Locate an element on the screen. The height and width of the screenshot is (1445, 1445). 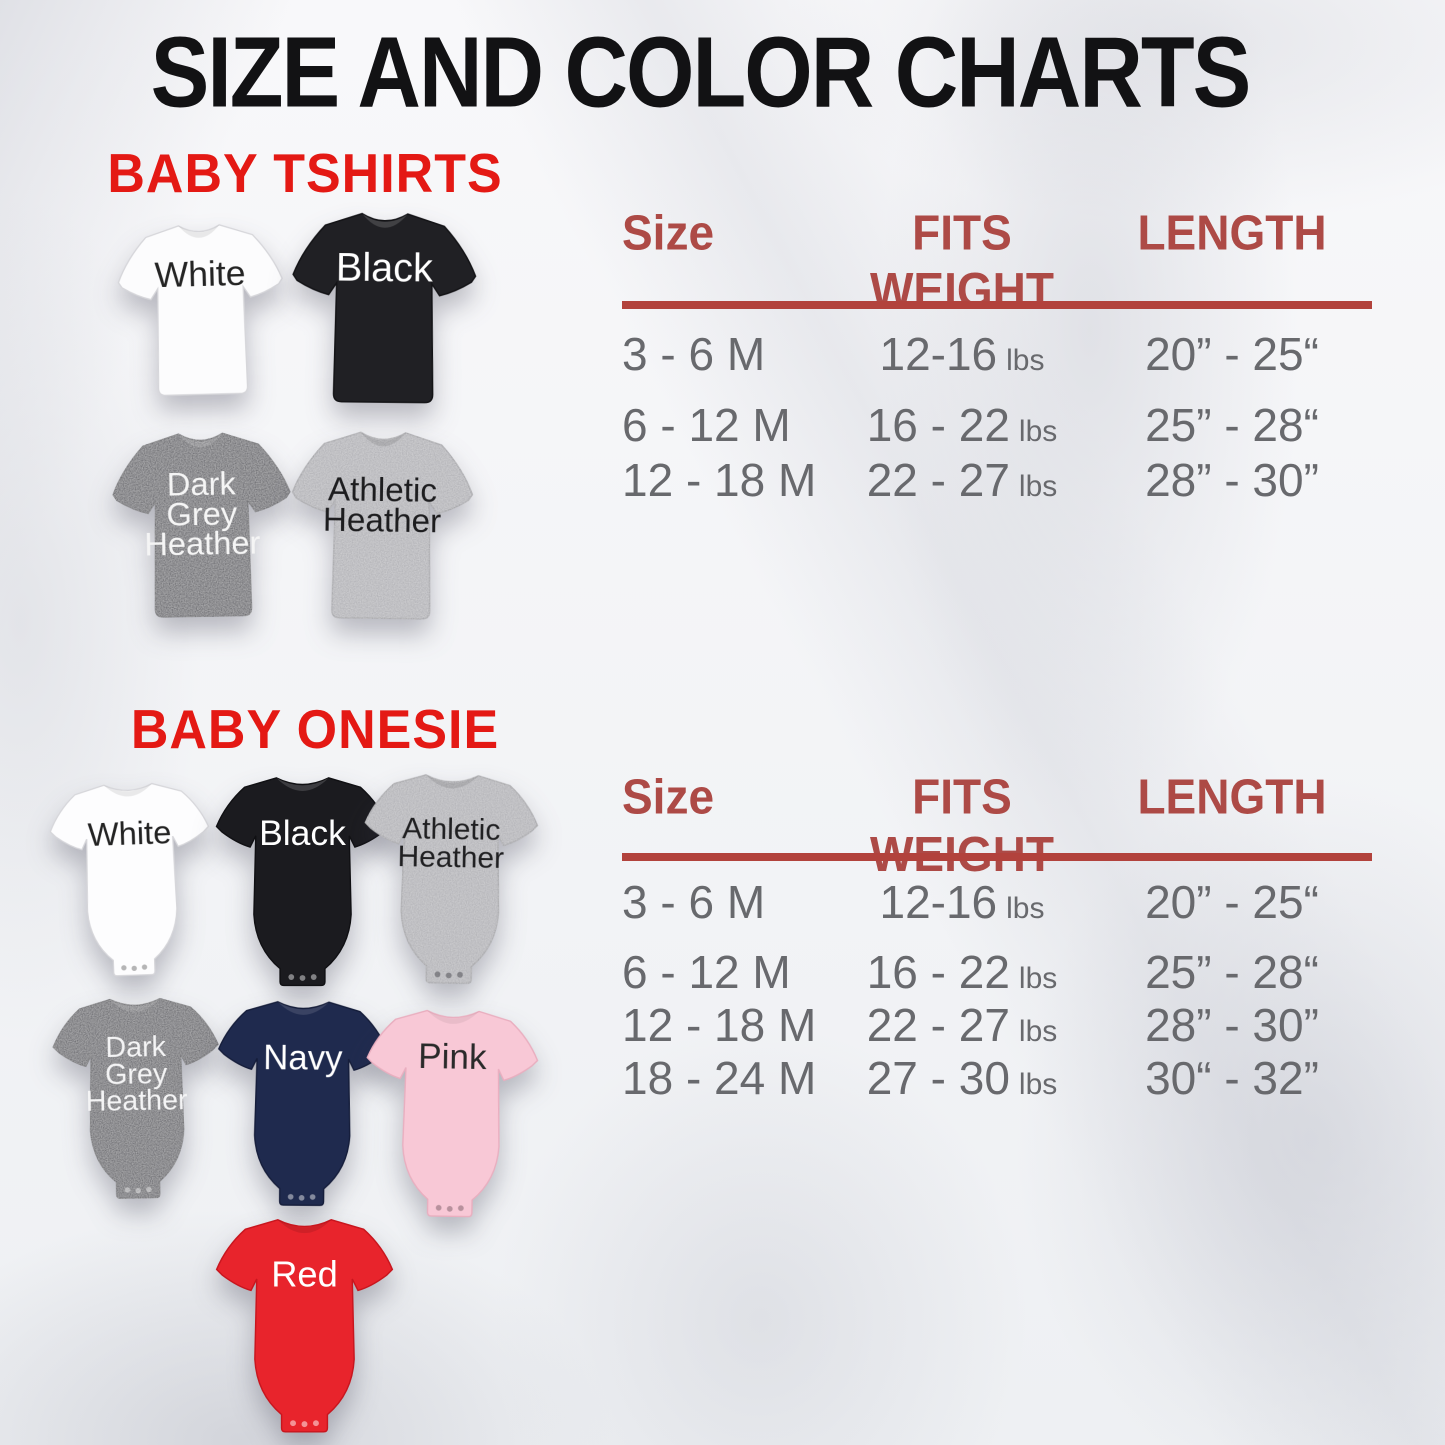
table-header-row: Size FITS WEIGHT LENGTH is located at coordinates (997, 825).